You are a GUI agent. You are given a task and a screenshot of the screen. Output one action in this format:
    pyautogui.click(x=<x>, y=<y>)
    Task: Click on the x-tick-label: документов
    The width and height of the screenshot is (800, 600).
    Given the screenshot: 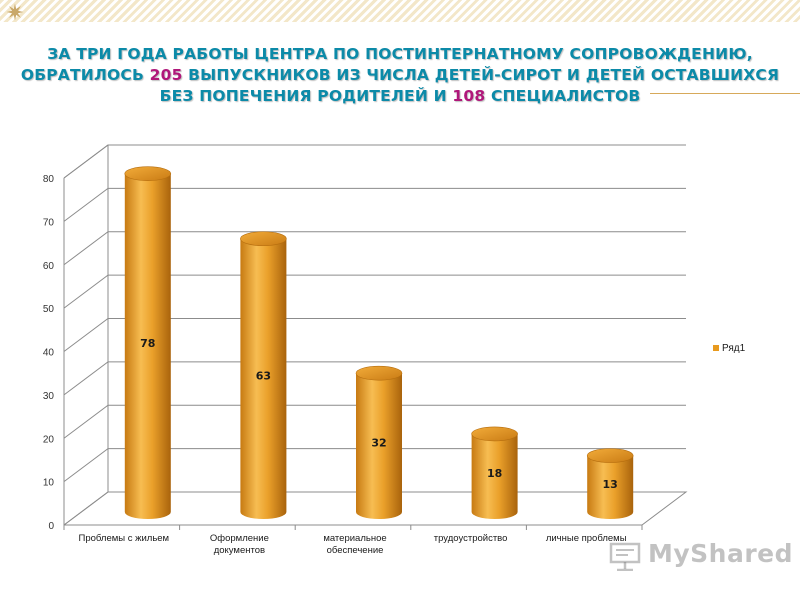 What is the action you would take?
    pyautogui.click(x=239, y=550)
    